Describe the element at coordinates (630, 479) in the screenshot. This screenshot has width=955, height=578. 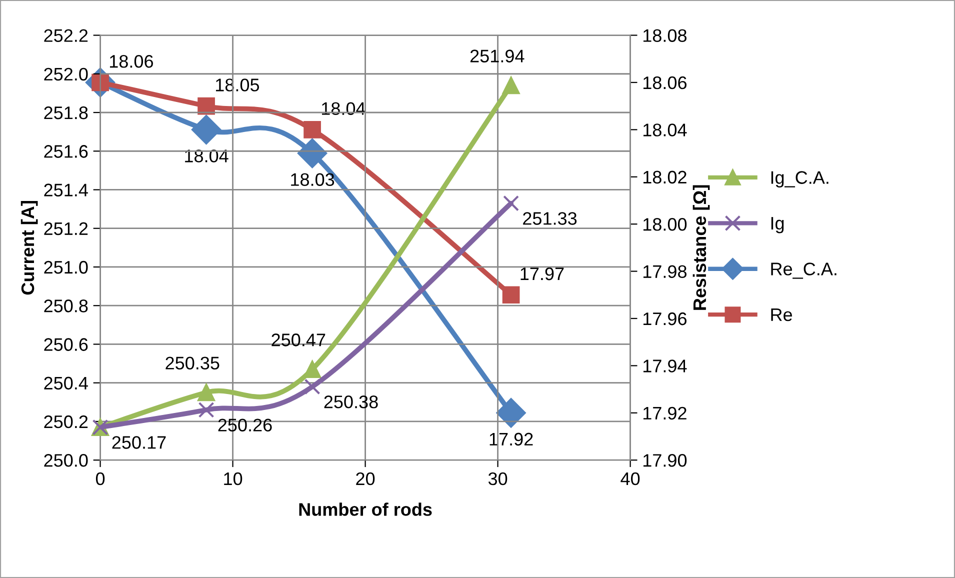
I see `x-tick-label: 40` at that location.